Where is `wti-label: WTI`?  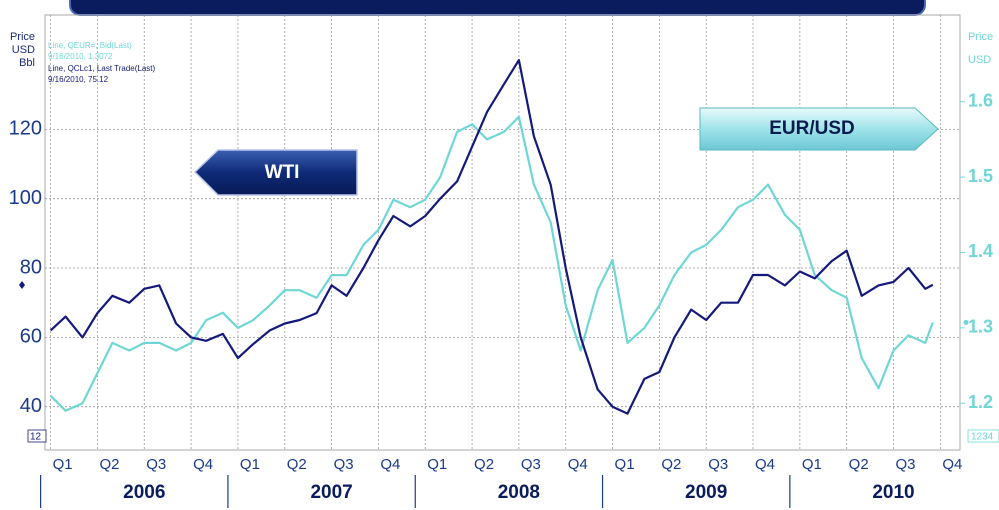
wti-label: WTI is located at coordinates (282, 172).